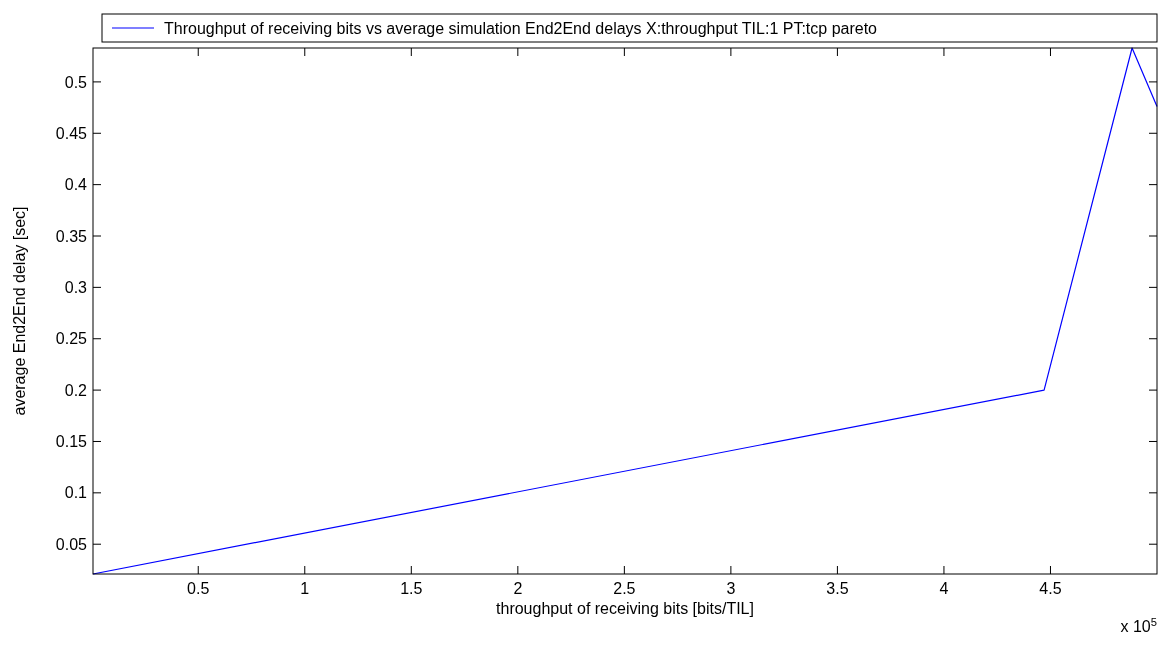  I want to click on x-tick-label: 4, so click(944, 588).